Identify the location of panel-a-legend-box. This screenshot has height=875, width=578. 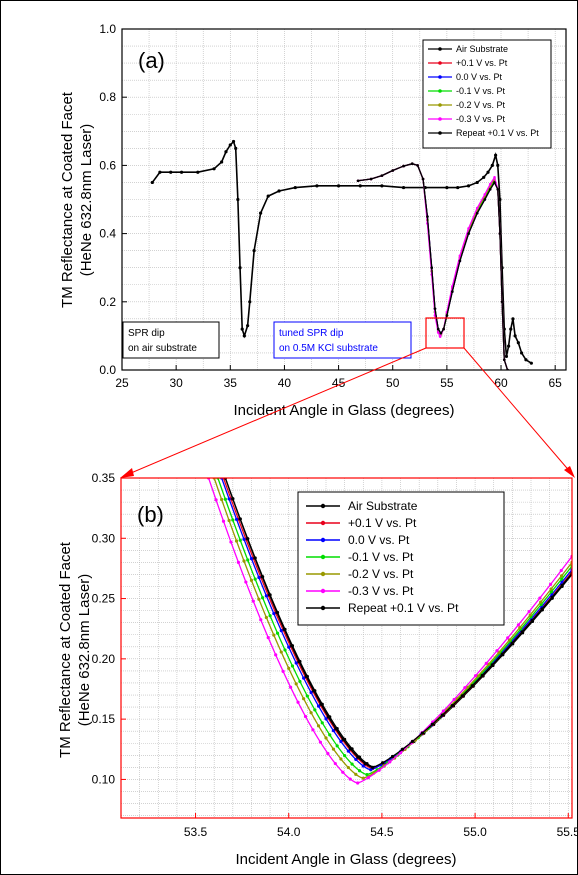
(487, 94).